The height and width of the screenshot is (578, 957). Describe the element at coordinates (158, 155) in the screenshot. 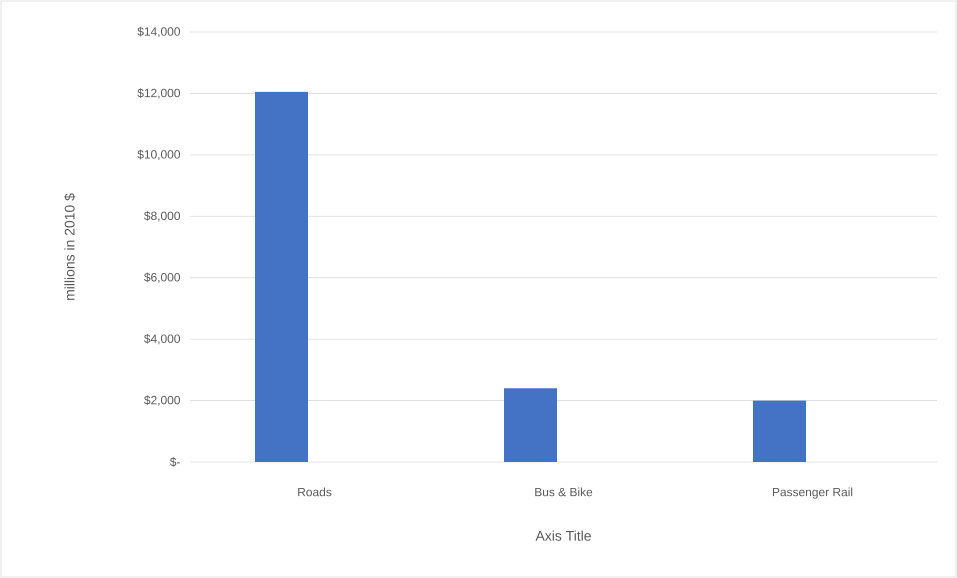

I see `y-tick-label: $10,000` at that location.